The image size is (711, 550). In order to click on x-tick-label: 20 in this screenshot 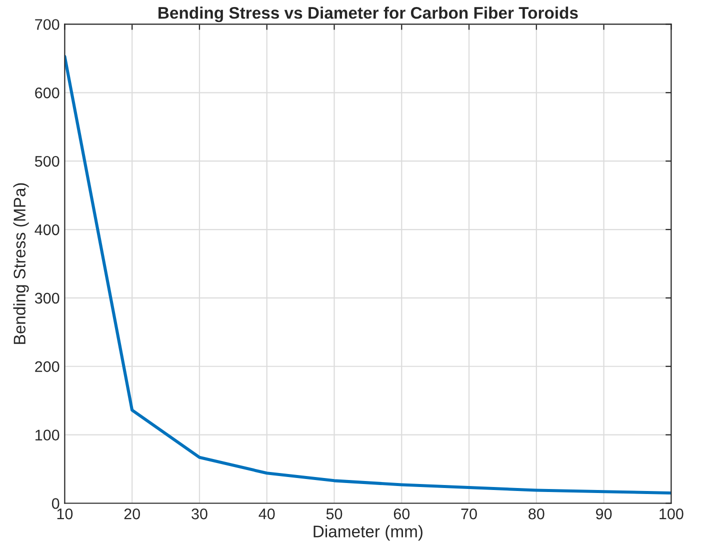, I will do `click(132, 514)`.